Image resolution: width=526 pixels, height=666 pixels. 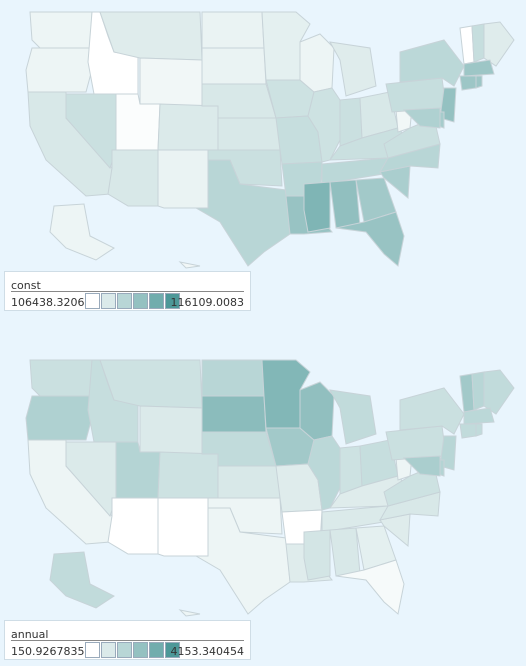 What do you see at coordinates (30, 634) in the screenshot?
I see `legend-title: annual` at bounding box center [30, 634].